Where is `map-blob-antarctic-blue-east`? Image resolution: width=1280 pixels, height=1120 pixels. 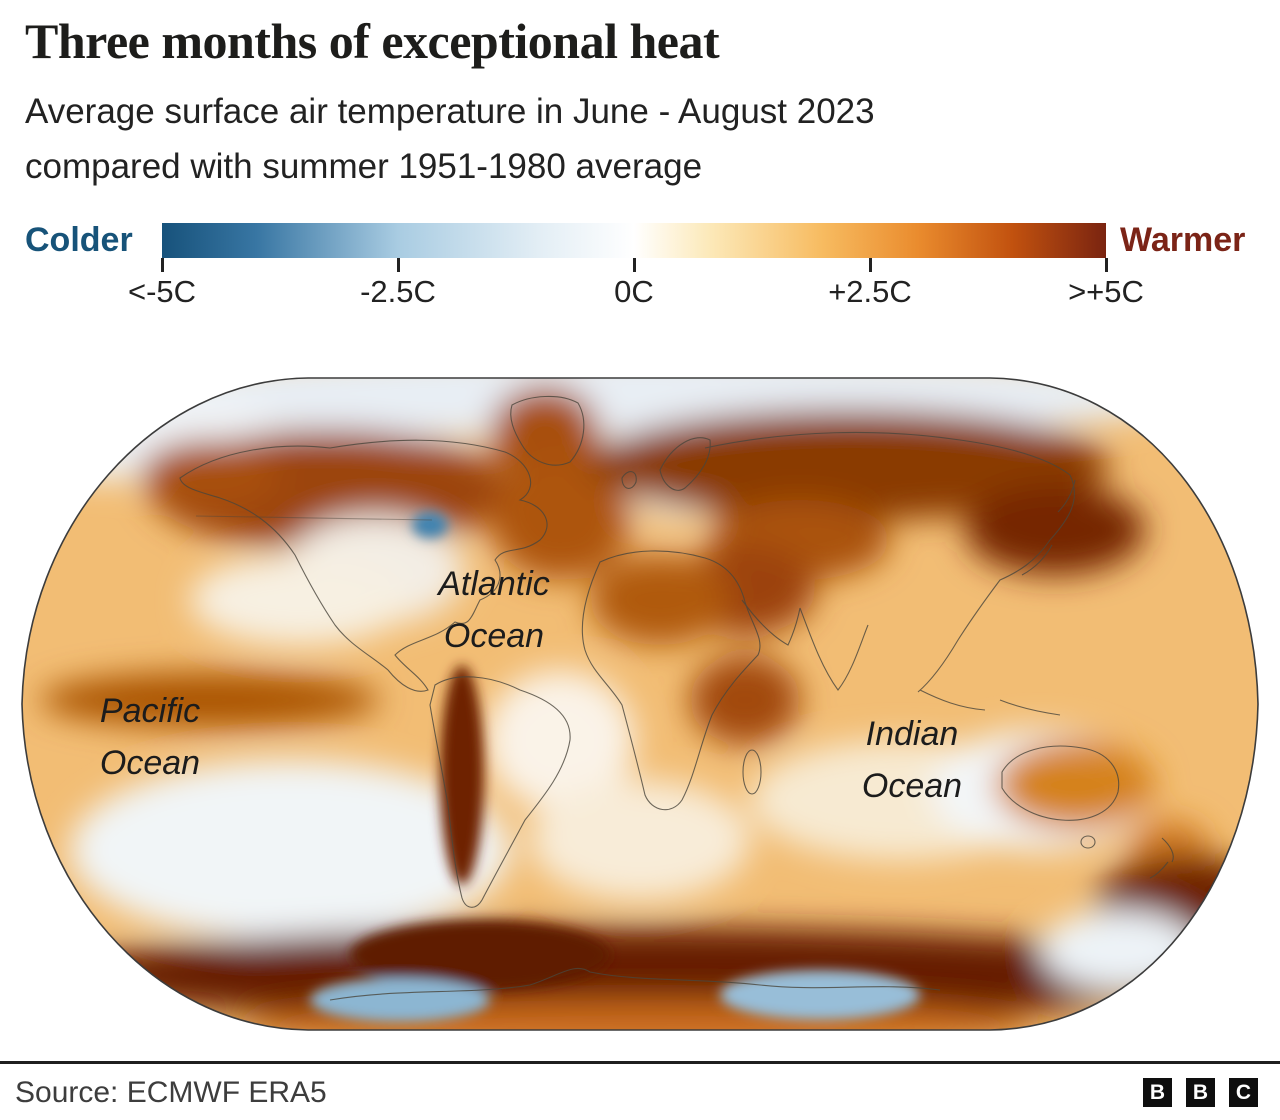
map-blob-antarctic-blue-east is located at coordinates (820, 995).